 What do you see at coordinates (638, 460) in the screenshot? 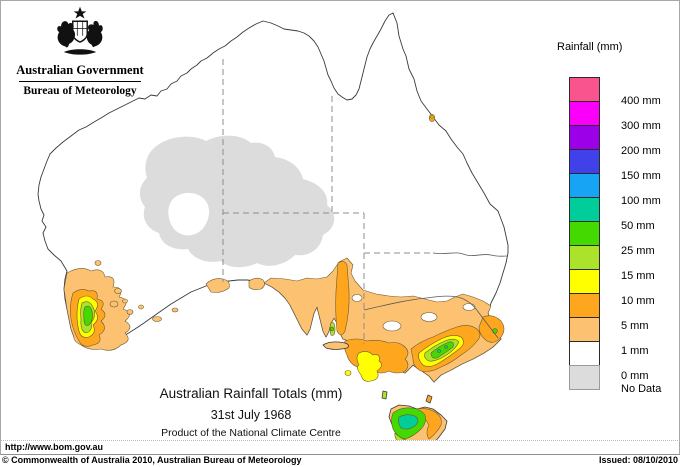
I see `issued-date: Issued: 08/10/2010` at bounding box center [638, 460].